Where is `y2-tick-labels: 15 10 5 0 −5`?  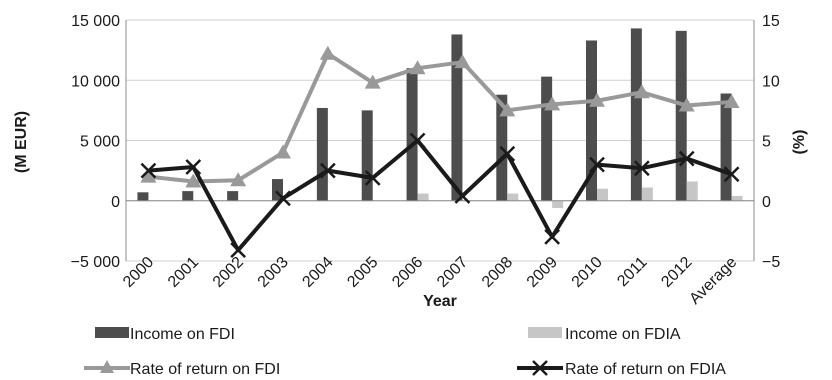
y2-tick-labels: 15 10 5 0 −5 is located at coordinates (771, 142).